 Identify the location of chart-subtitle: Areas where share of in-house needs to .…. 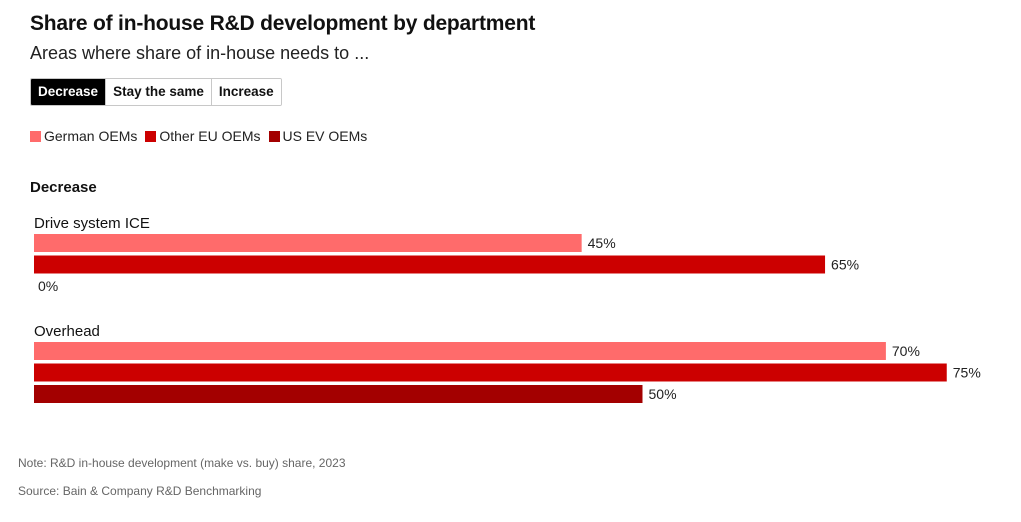
(200, 53).